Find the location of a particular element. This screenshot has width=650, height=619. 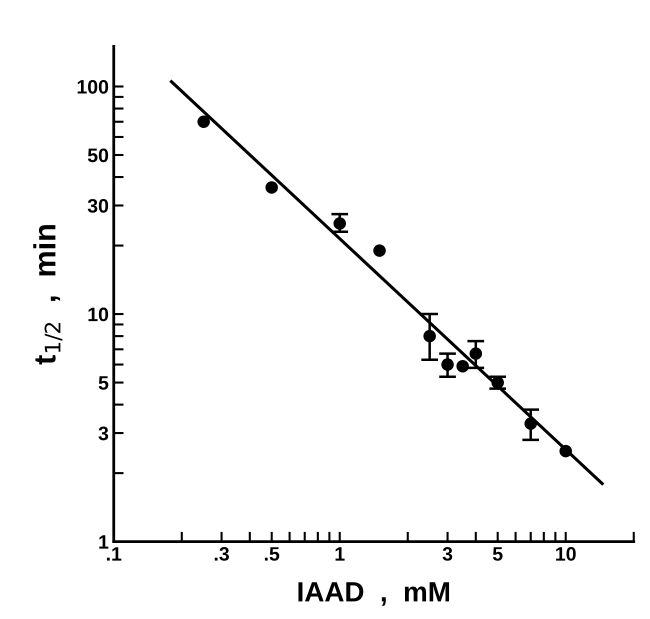

y-tick-label: 1 is located at coordinates (103, 542).